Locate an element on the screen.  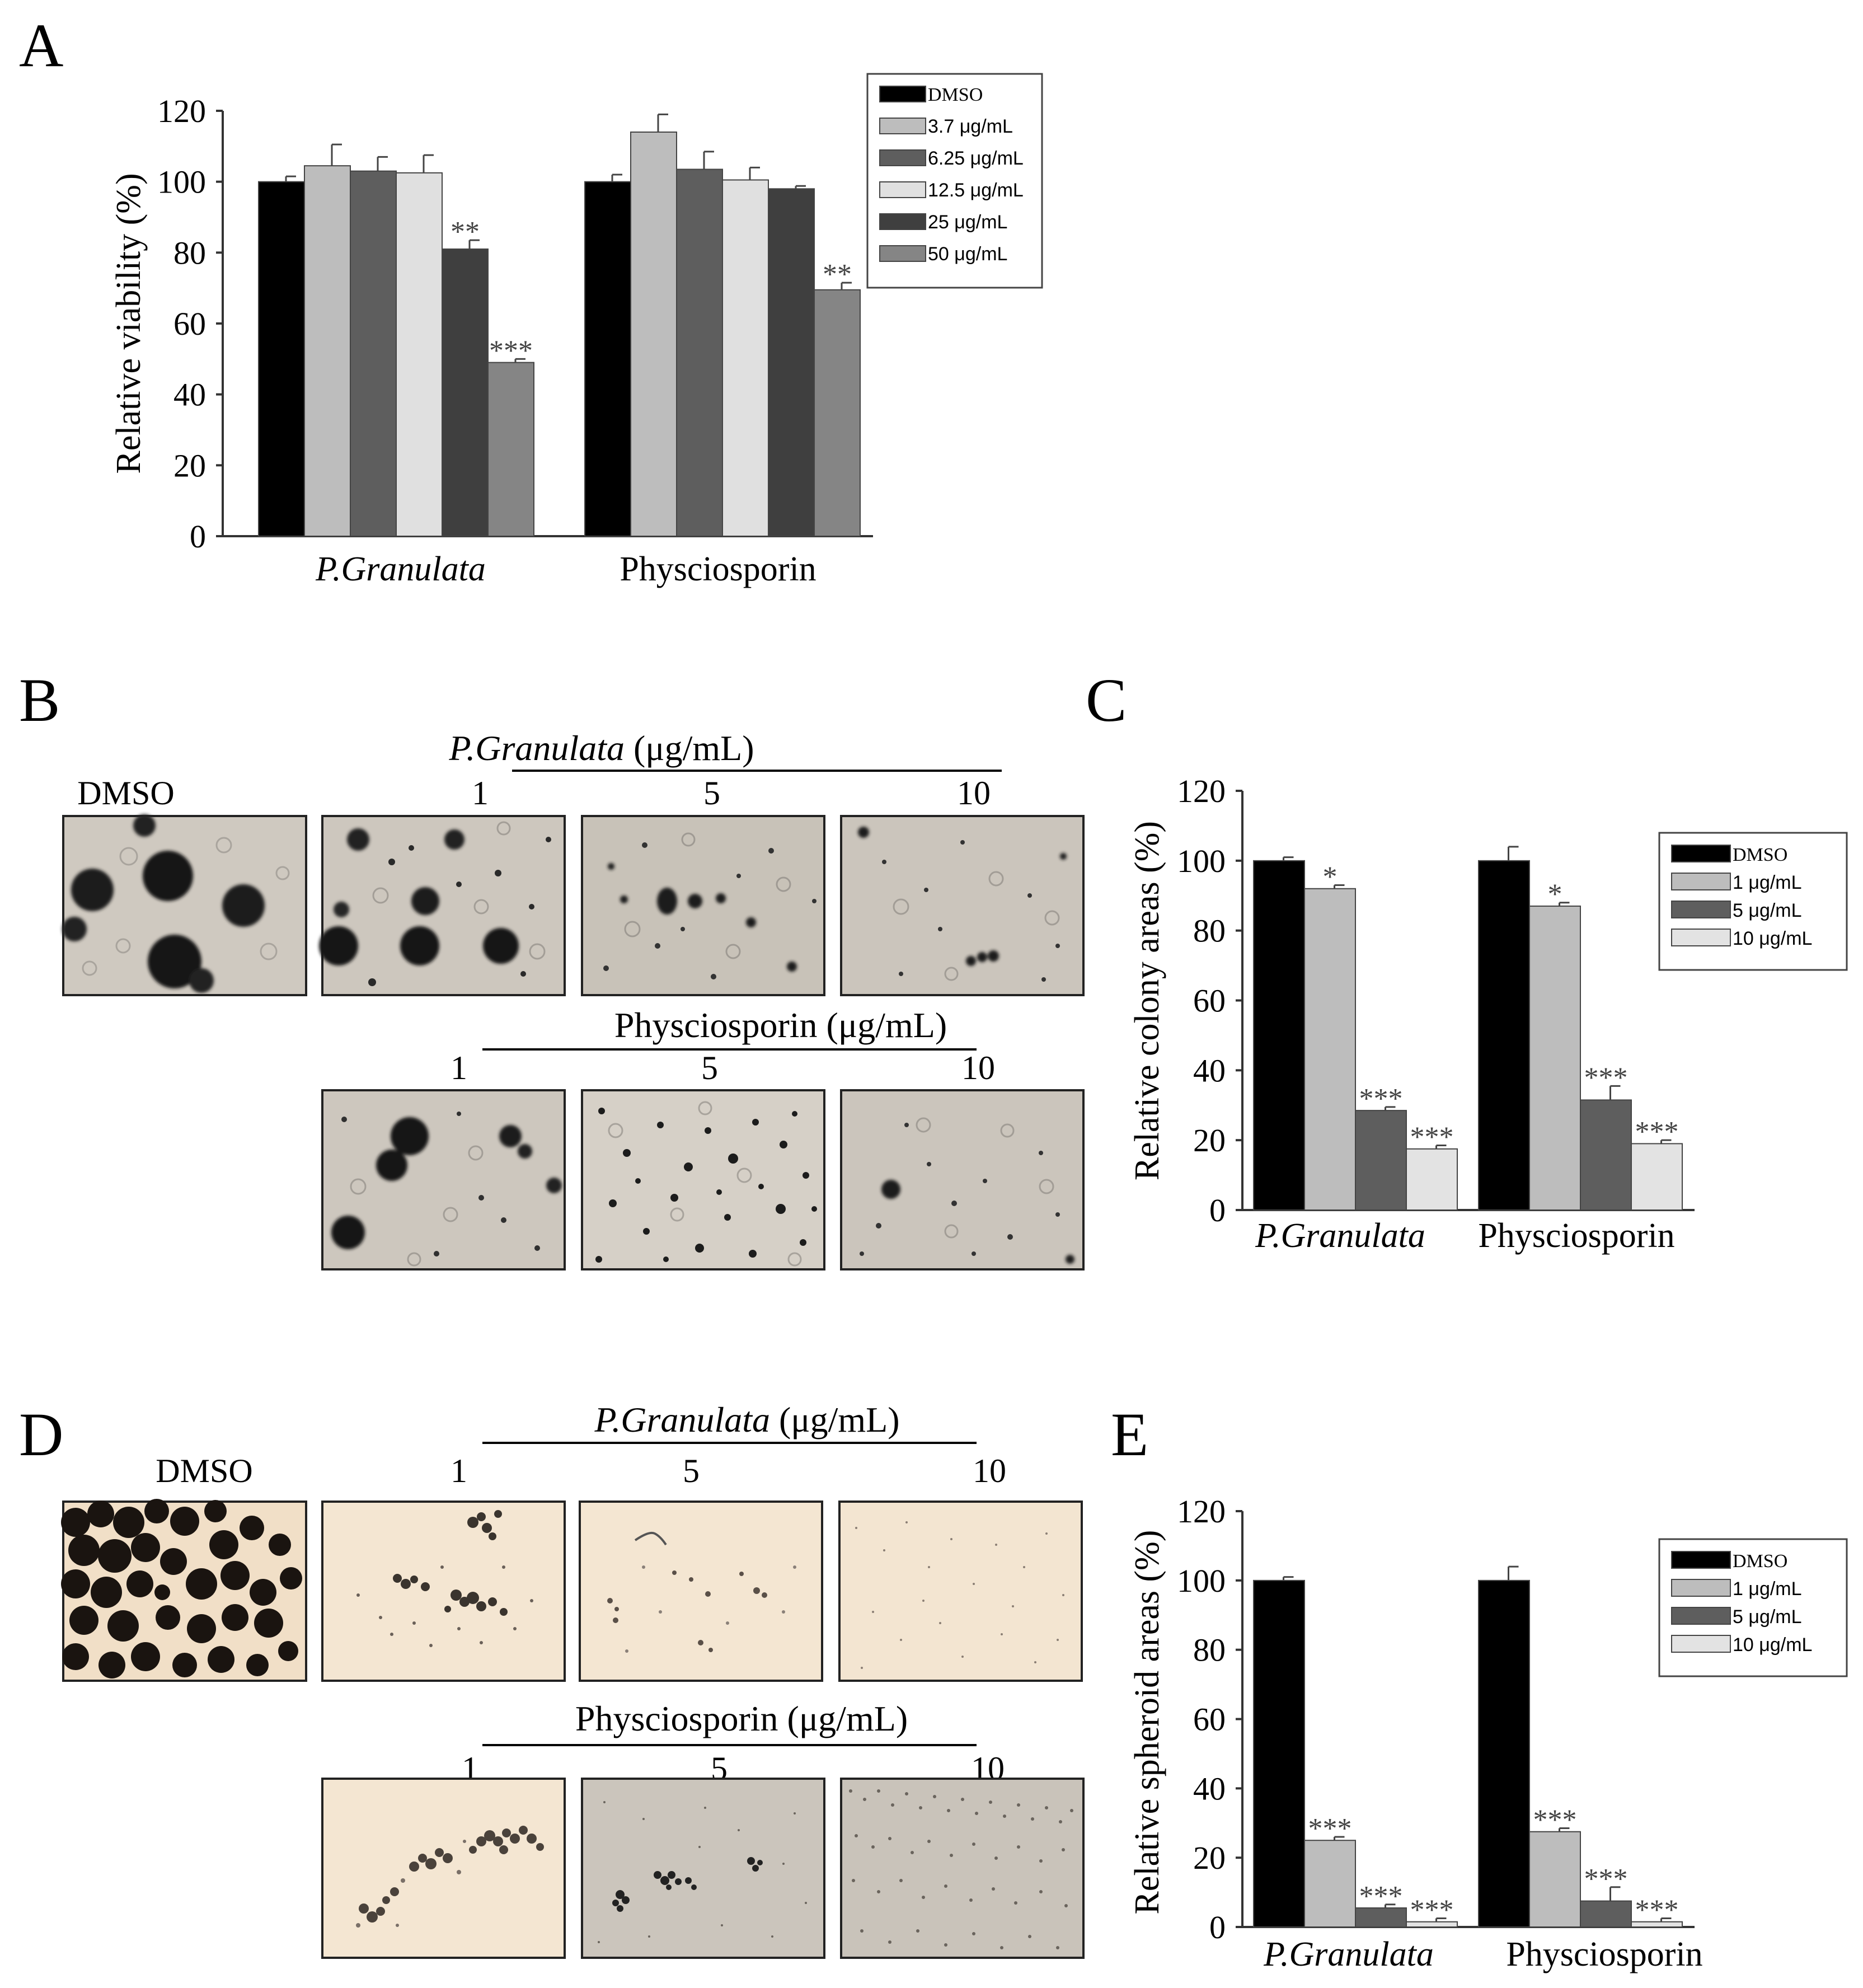
panel-d-top-unit: (μg/mL) is located at coordinates (835, 1420).